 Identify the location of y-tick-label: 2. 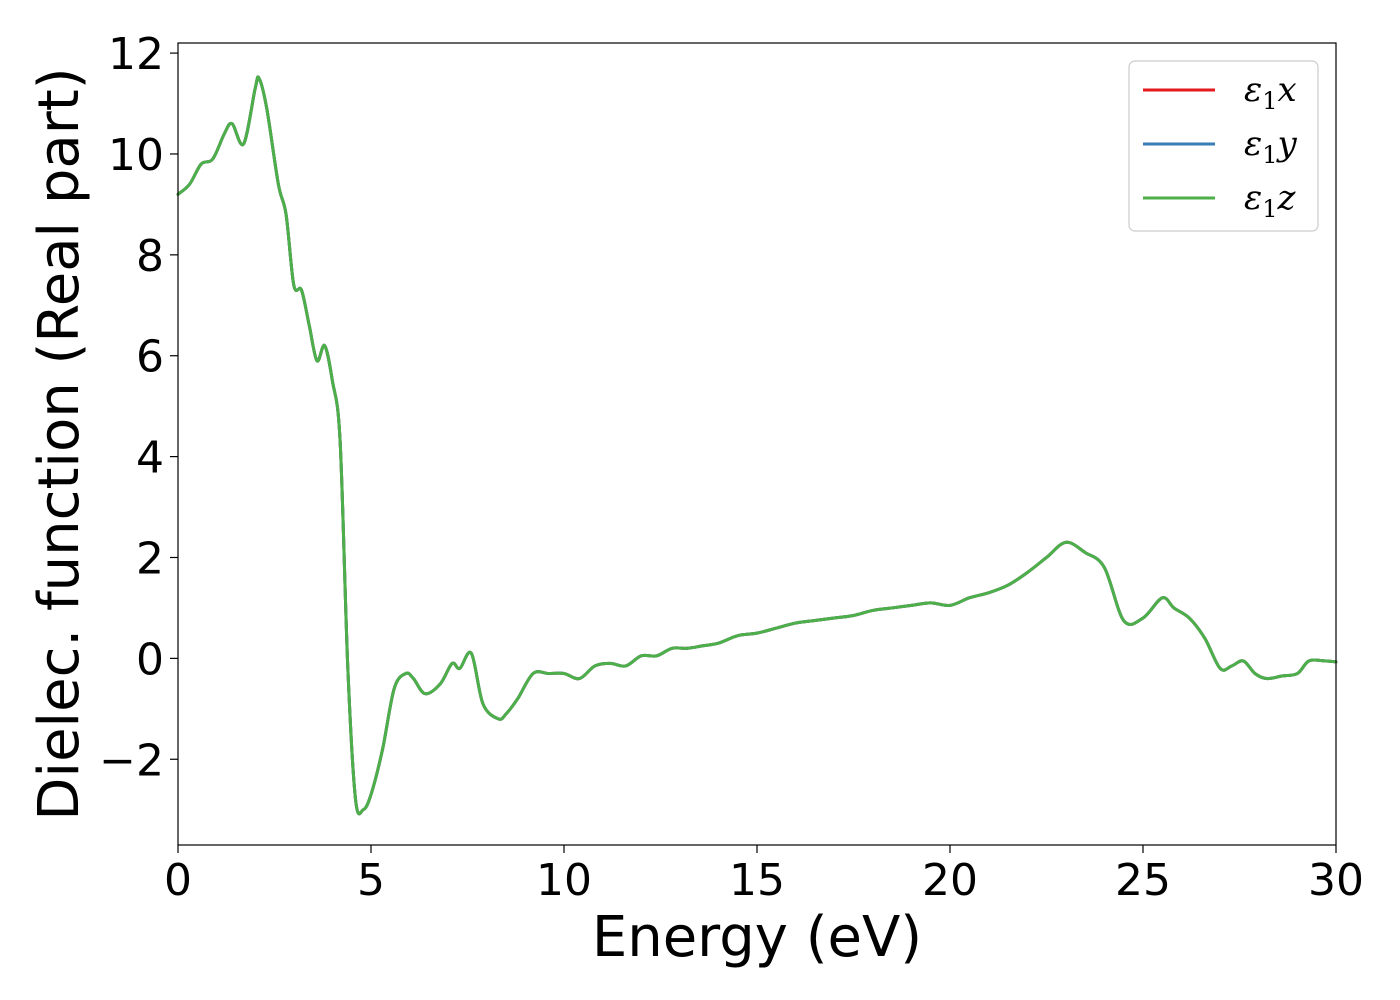
(150, 558).